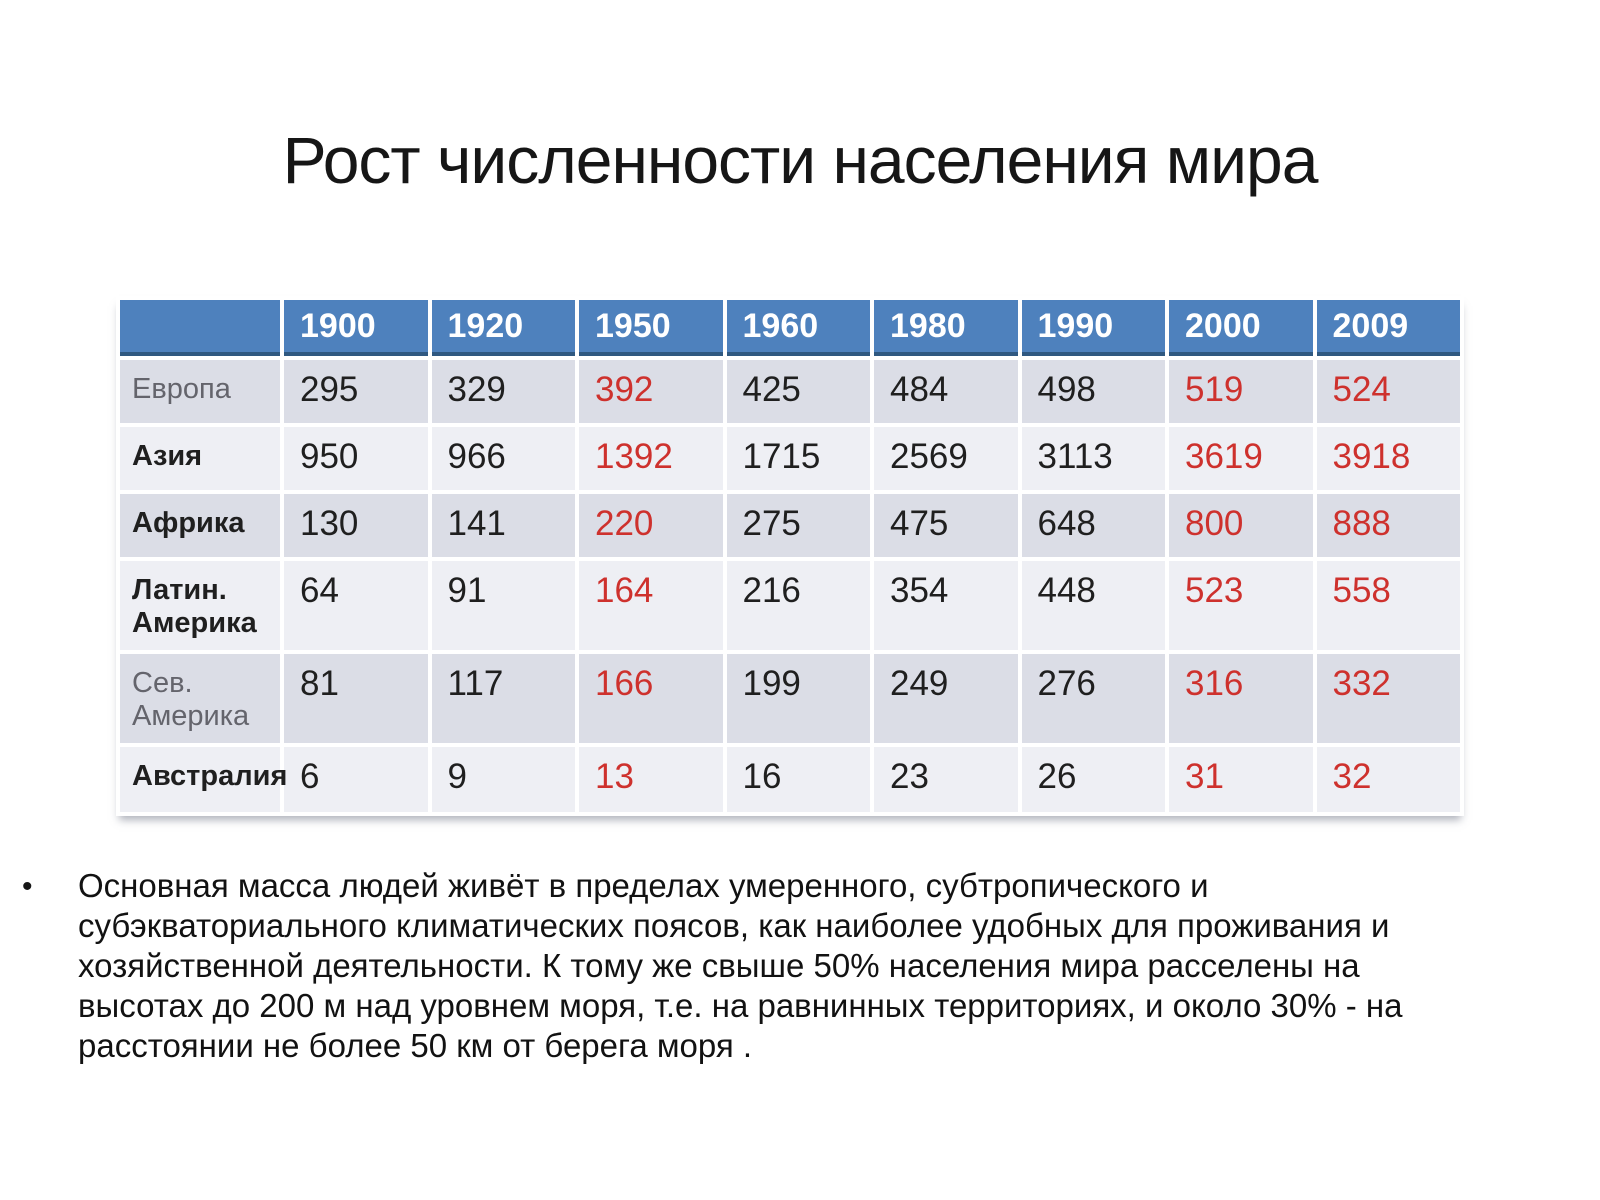  Describe the element at coordinates (798, 458) in the screenshot. I see `population-value-cell: 1715` at that location.